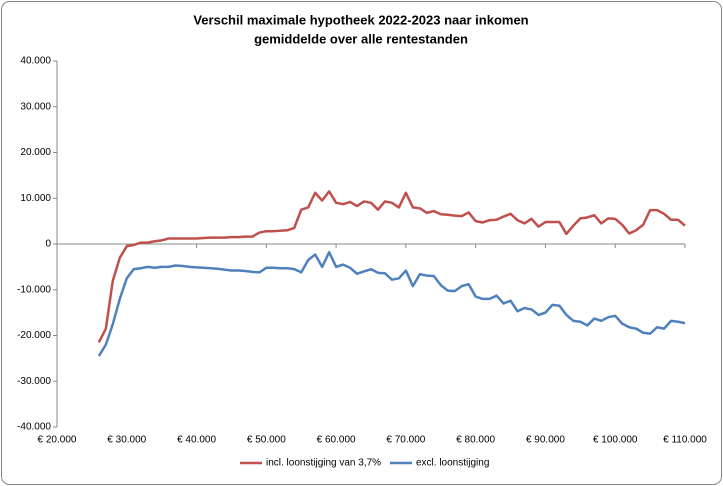 This screenshot has width=723, height=486. Describe the element at coordinates (34, 381) in the screenshot. I see `y-tick-label: -30.000` at that location.